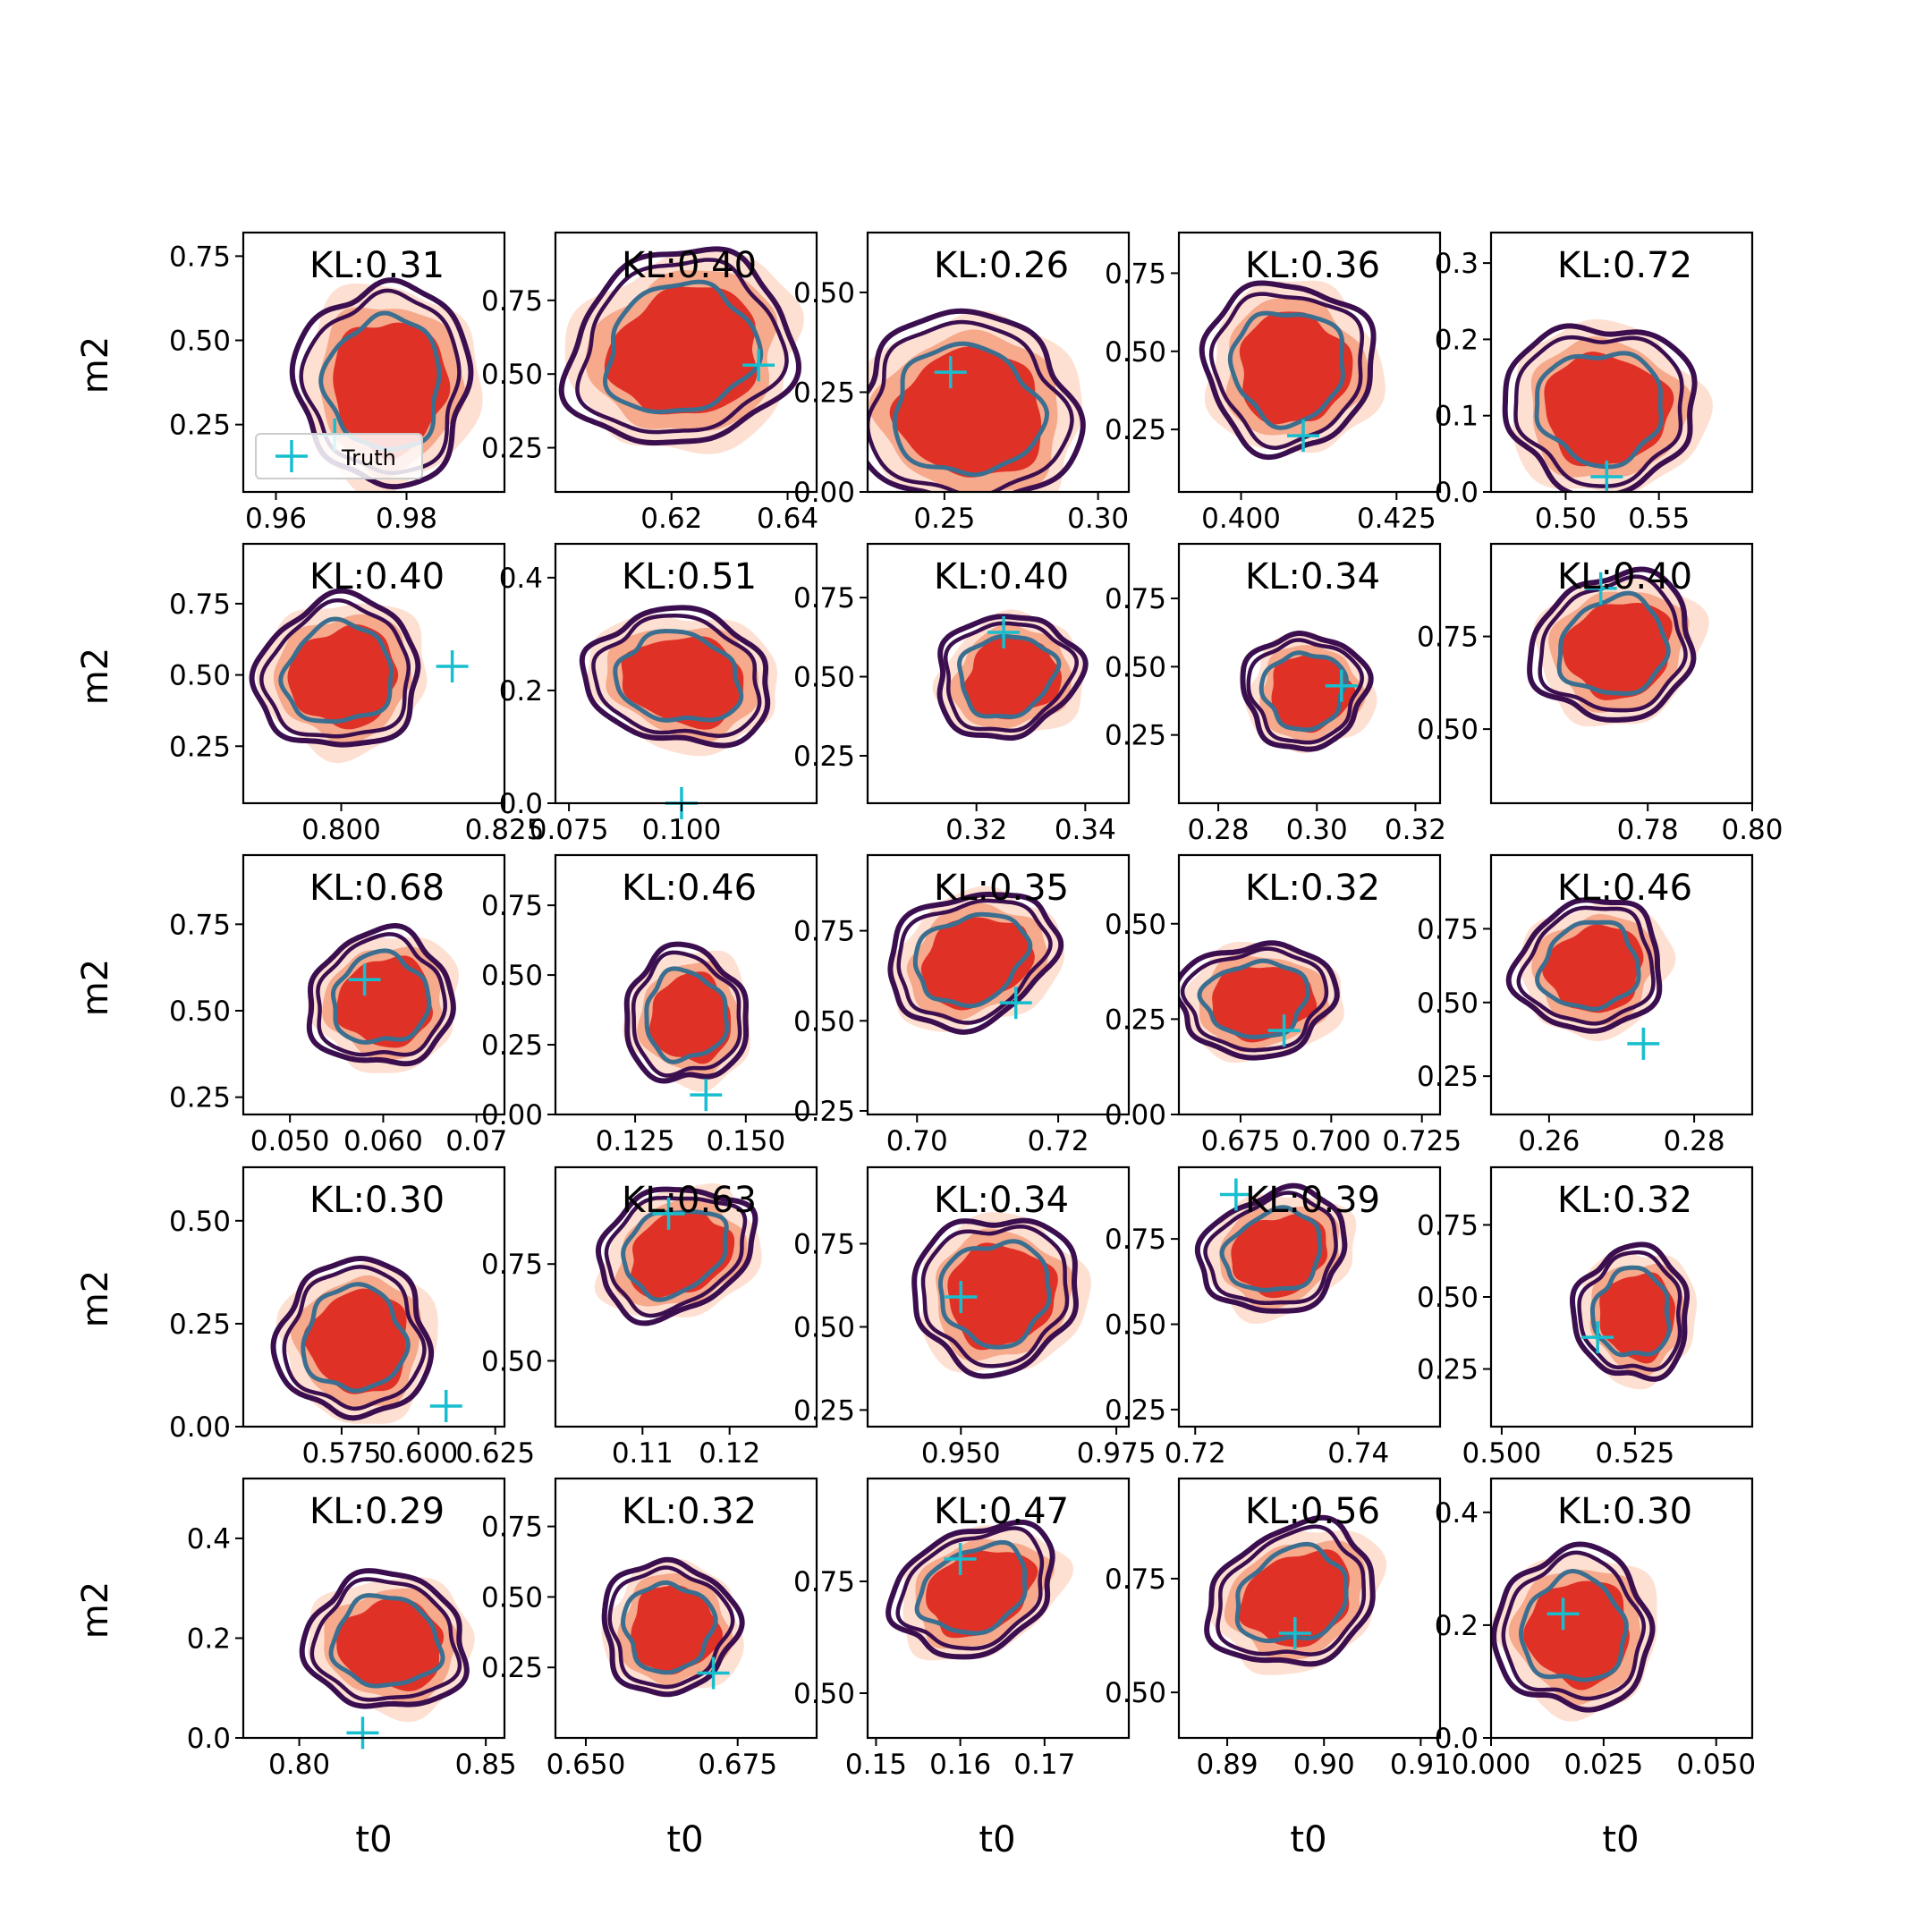  I want to click on x-tick-label: 0.70, so click(917, 1141).